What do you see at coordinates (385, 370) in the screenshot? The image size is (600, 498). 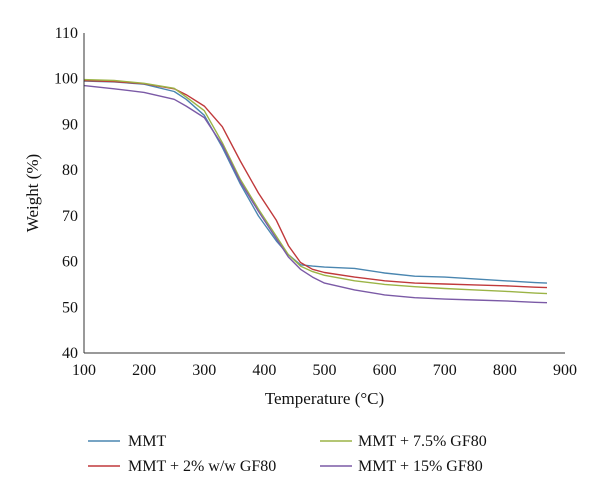 I see `x-tick-label: 600` at bounding box center [385, 370].